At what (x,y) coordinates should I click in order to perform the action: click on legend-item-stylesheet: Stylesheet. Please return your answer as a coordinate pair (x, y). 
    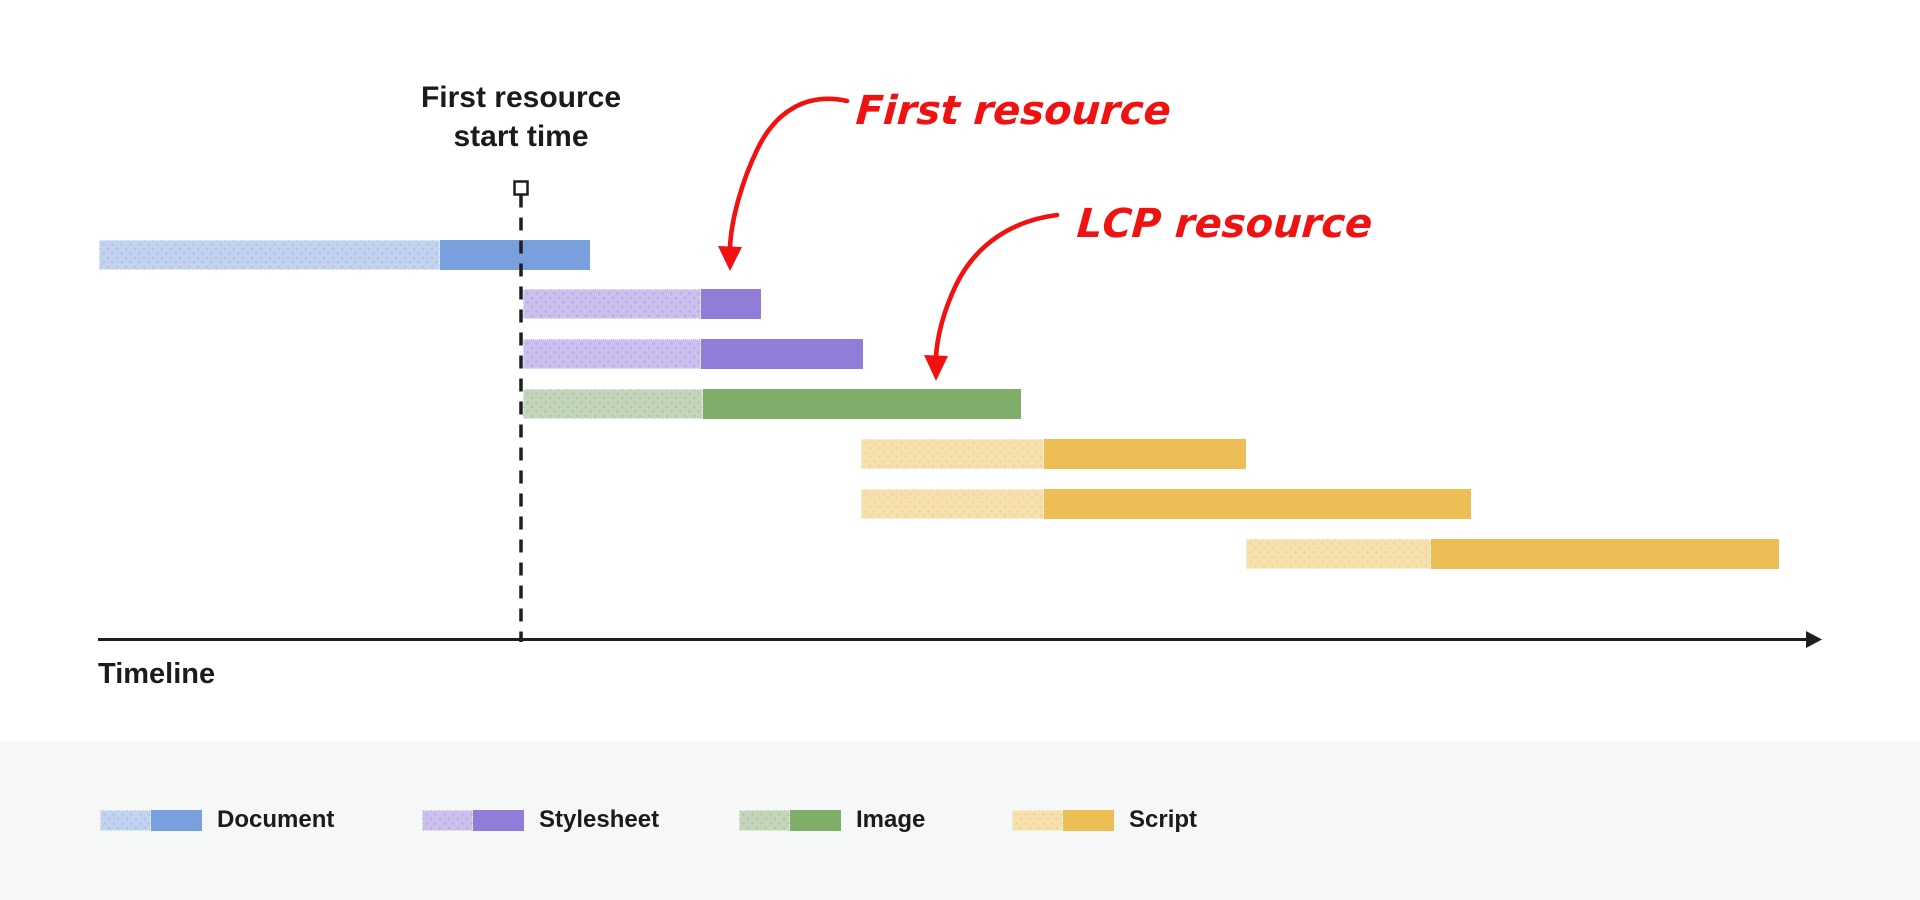
    Looking at the image, I should click on (540, 820).